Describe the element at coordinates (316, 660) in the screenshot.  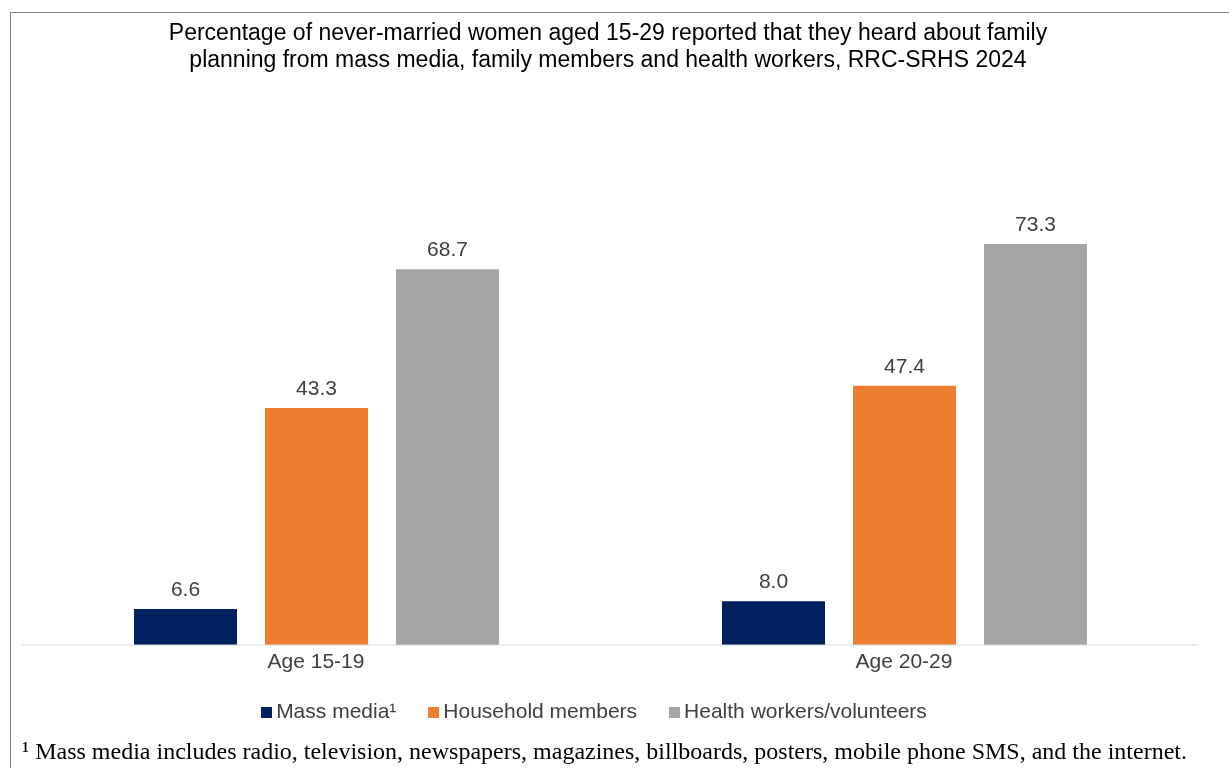
I see `x-tick-label: Age 15-19` at that location.